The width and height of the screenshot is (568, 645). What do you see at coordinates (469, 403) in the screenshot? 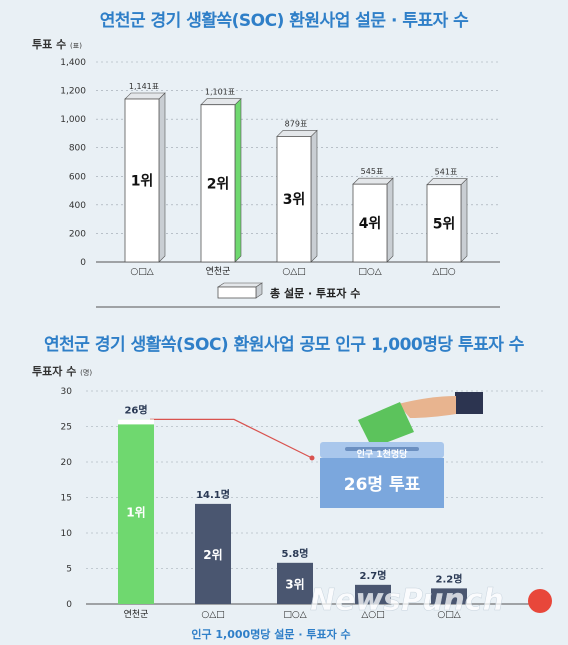
I see `sleeve-cuff-icon` at bounding box center [469, 403].